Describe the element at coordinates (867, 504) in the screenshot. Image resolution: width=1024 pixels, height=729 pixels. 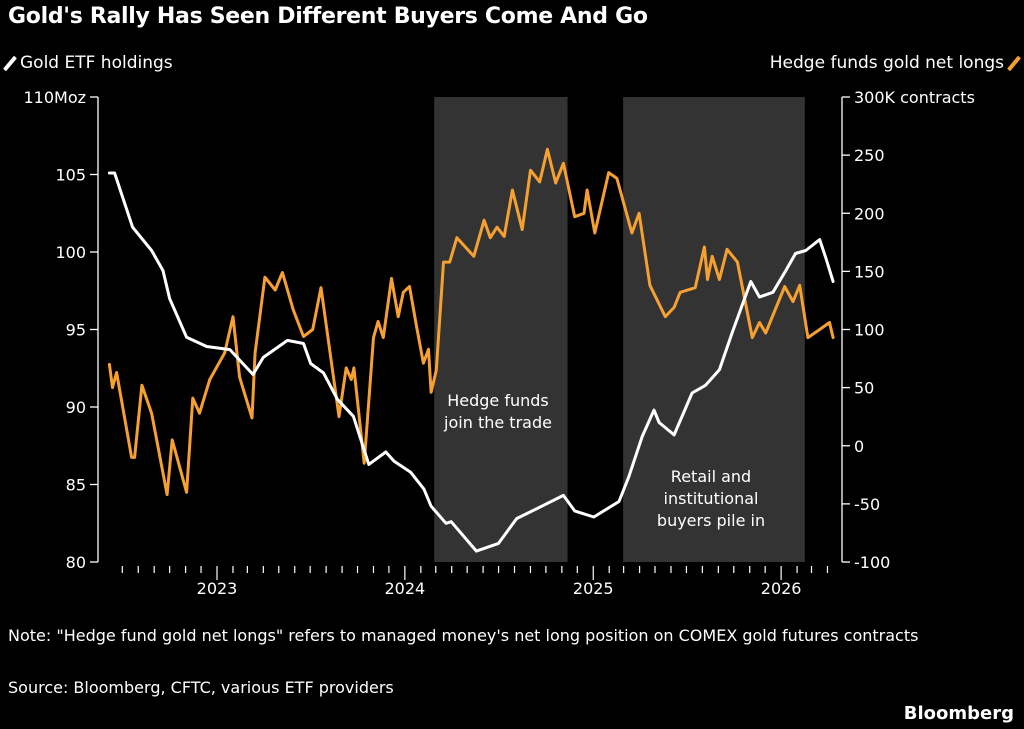
I see `right-tick-label: -50` at that location.